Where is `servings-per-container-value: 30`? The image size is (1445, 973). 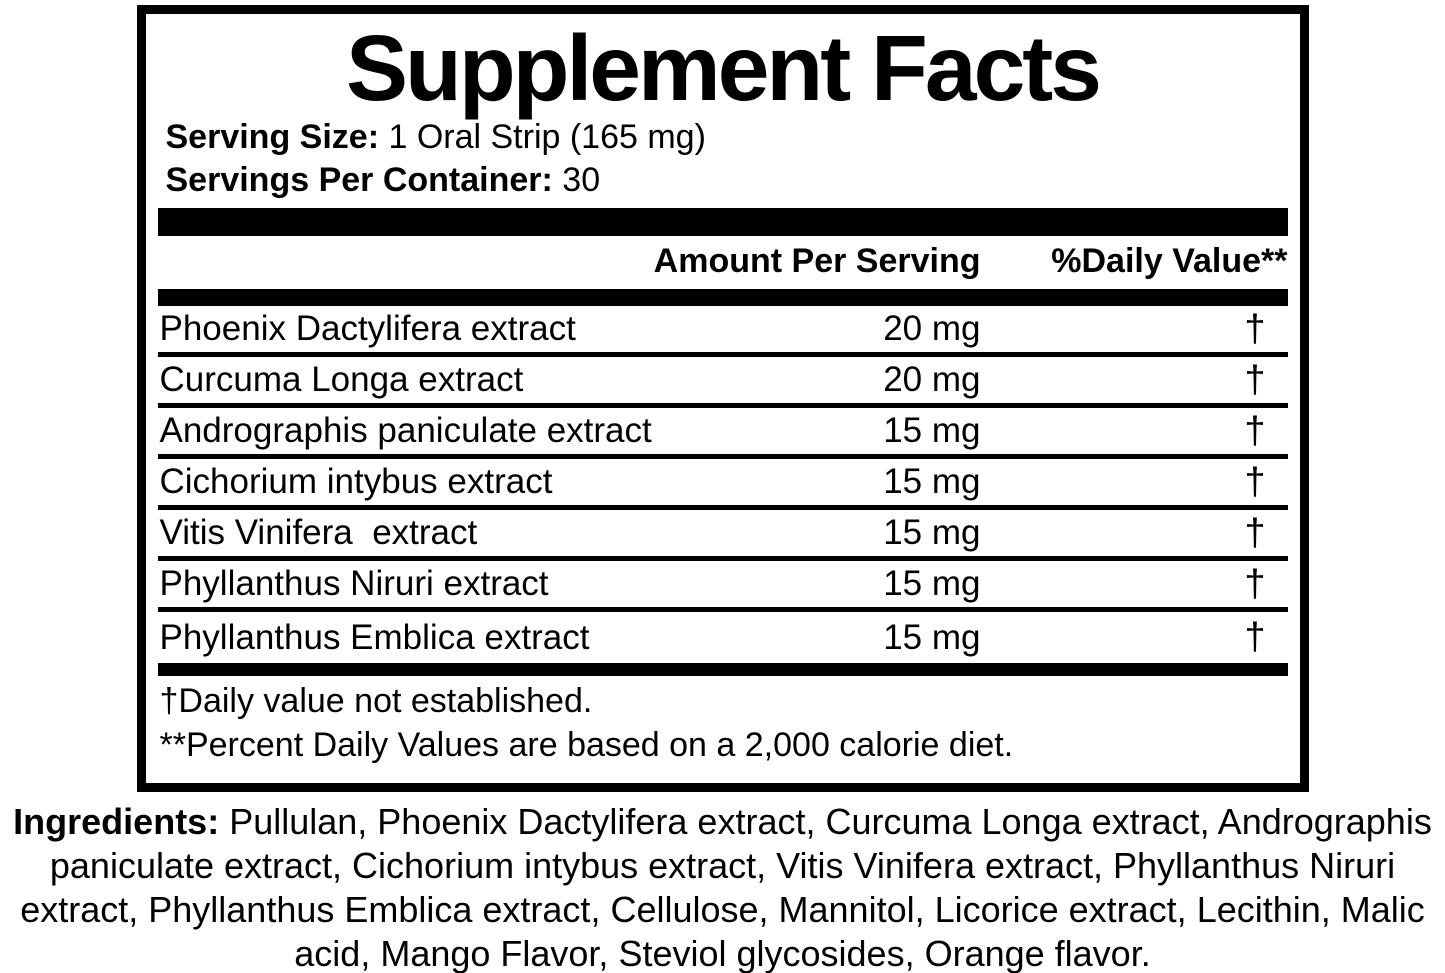 servings-per-container-value: 30 is located at coordinates (581, 180).